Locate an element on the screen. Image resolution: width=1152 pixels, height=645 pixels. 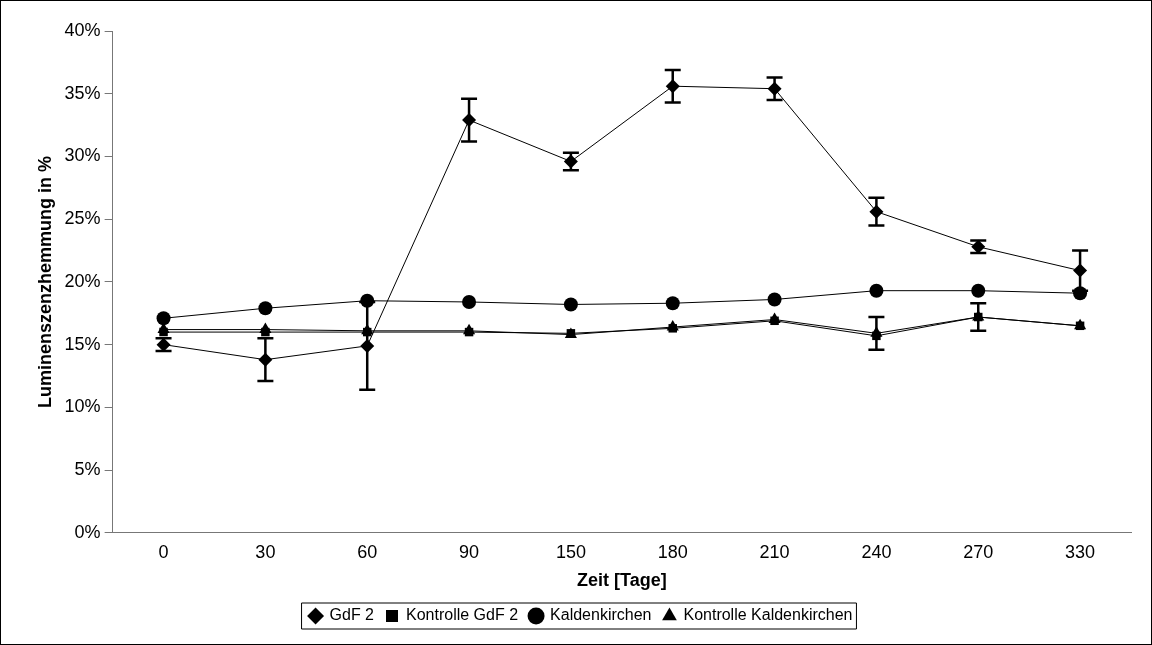
x-axis-title: Zeit [Tage] is located at coordinates (621, 580).